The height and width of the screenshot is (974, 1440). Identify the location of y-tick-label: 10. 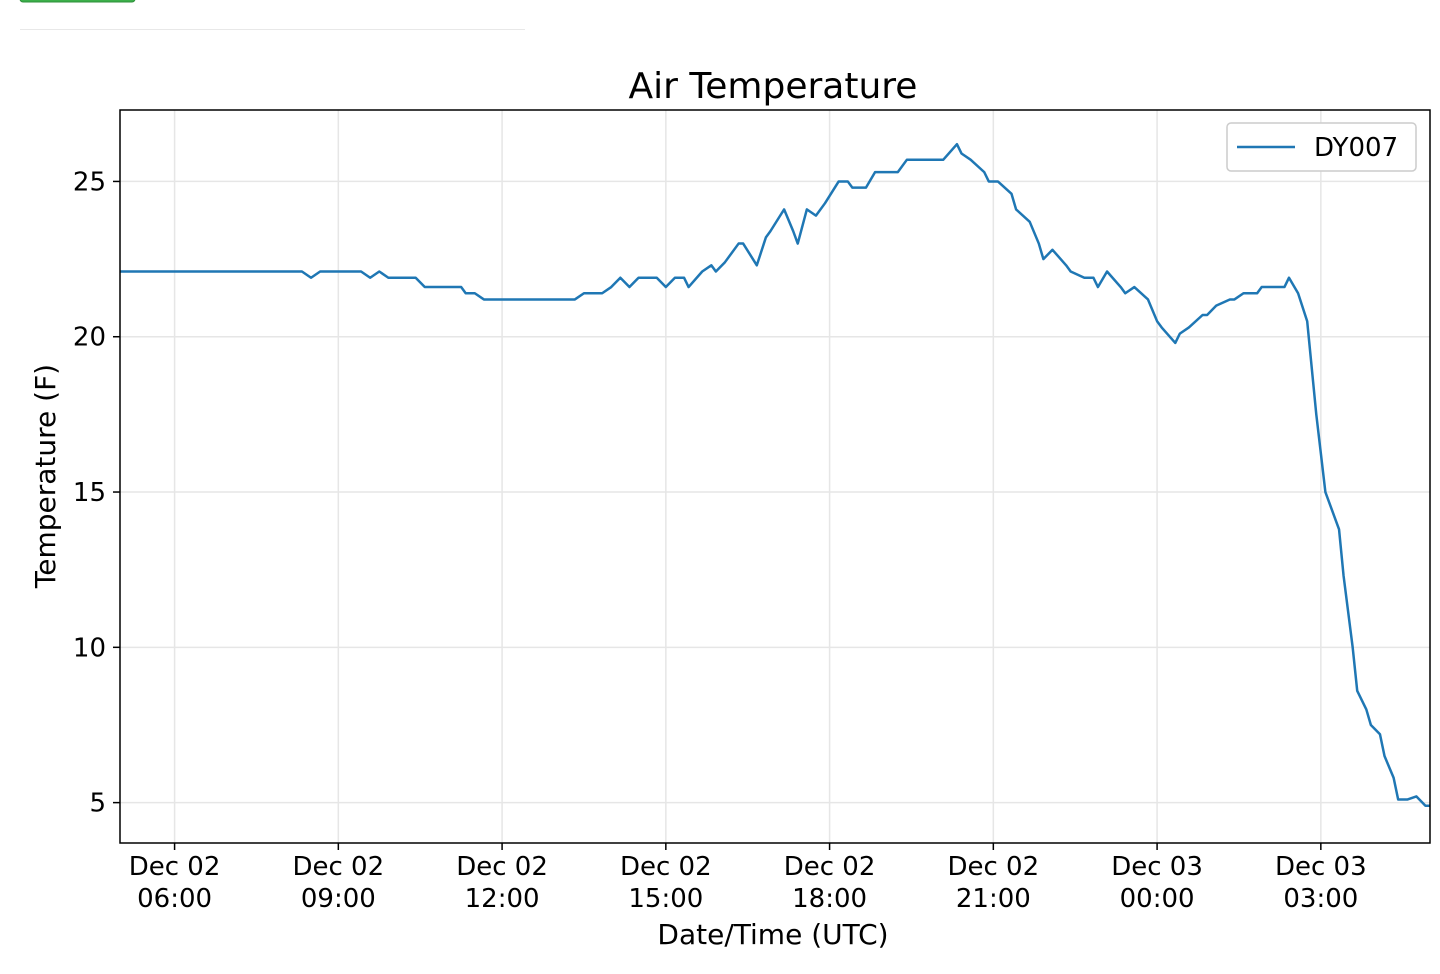
(89, 648).